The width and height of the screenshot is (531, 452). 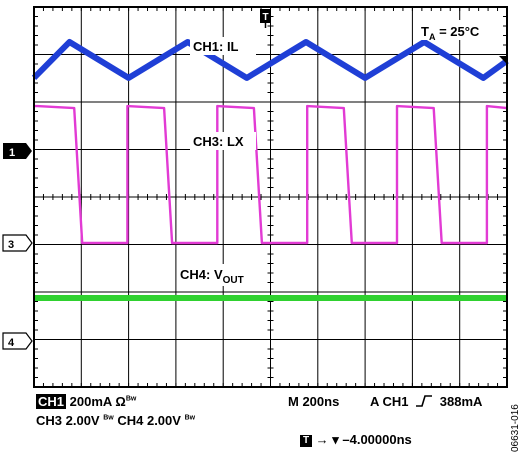 I want to click on ch1-label: CH1: IL, so click(x=216, y=46).